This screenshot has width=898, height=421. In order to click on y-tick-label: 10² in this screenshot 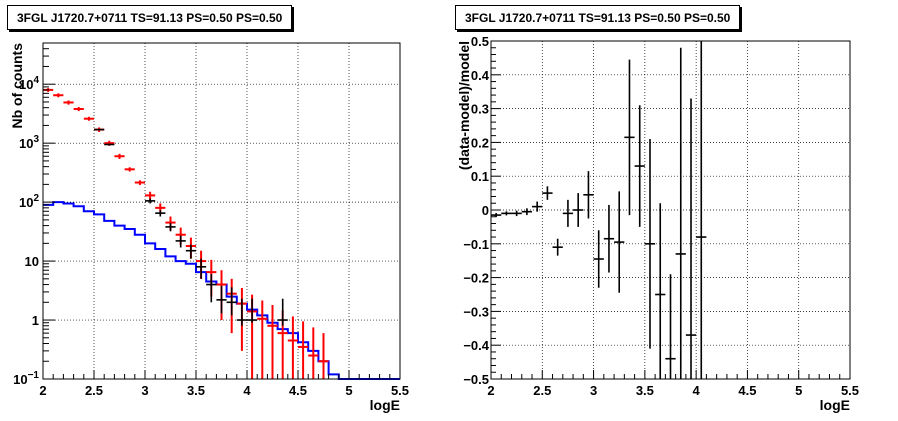, I will do `click(29, 201)`.